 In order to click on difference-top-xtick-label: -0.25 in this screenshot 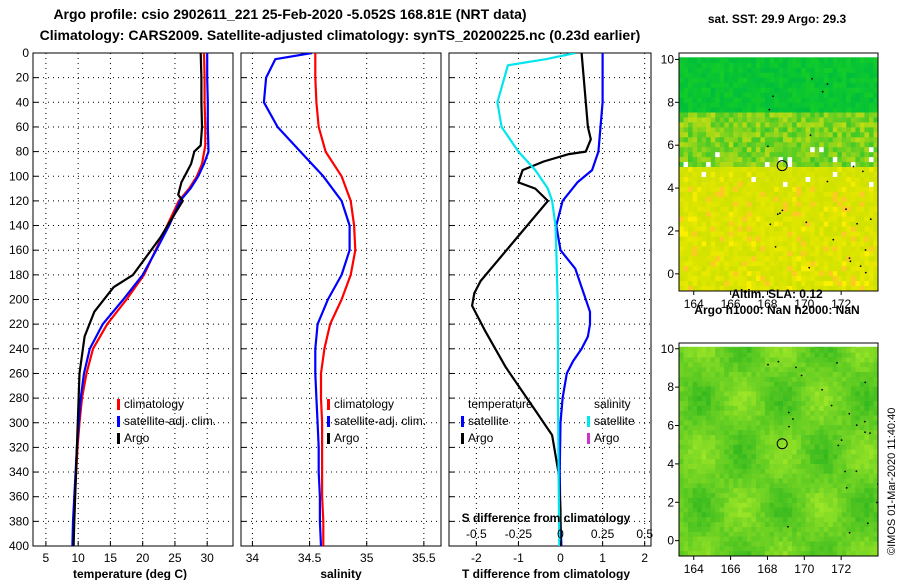, I will do `click(519, 534)`.